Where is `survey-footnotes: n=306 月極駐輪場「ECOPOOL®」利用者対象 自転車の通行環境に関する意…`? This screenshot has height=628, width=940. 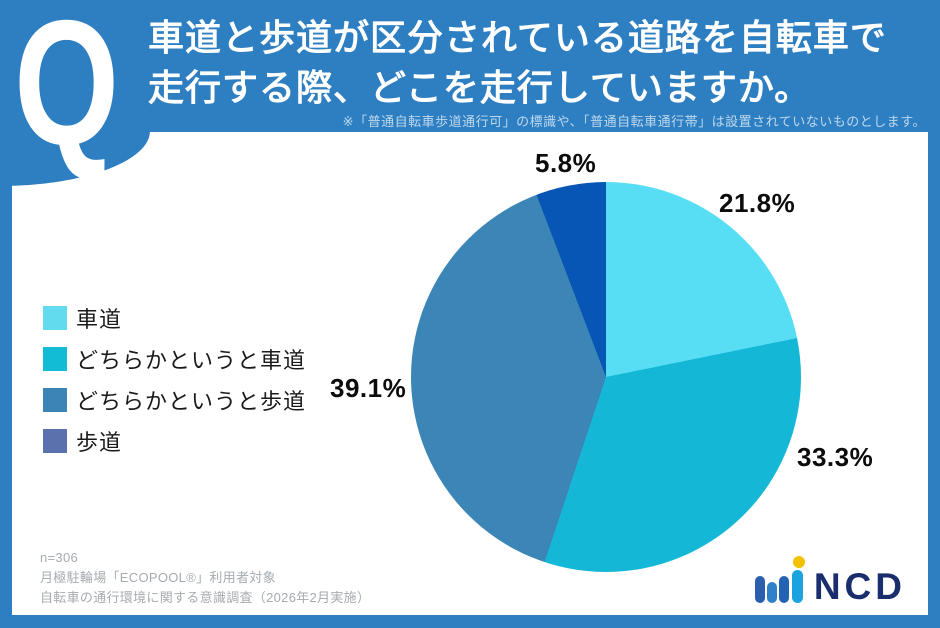
survey-footnotes: n=306 月極駐輪場「ECOPOOL®」利用者対象 自転車の通行環境に関する意… is located at coordinates (205, 578).